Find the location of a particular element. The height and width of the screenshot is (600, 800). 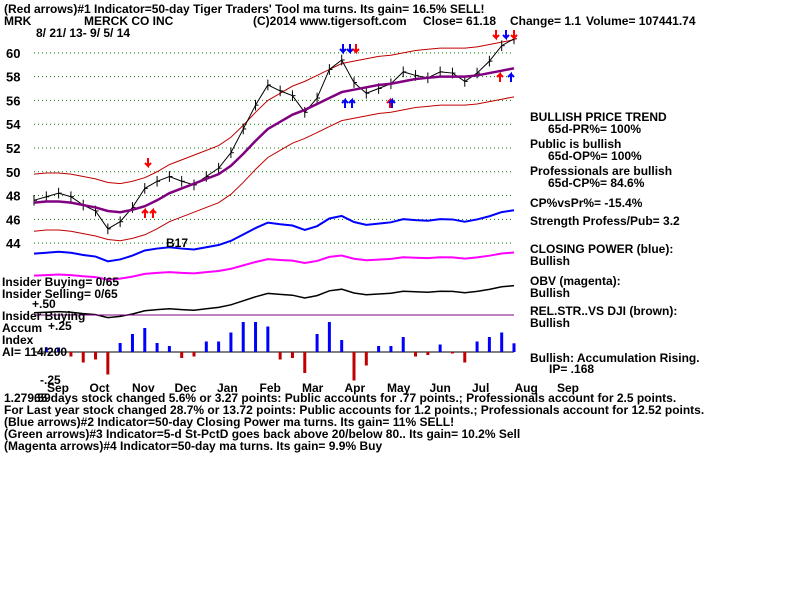

volume-value: Volume= 107441.74 is located at coordinates (641, 21).